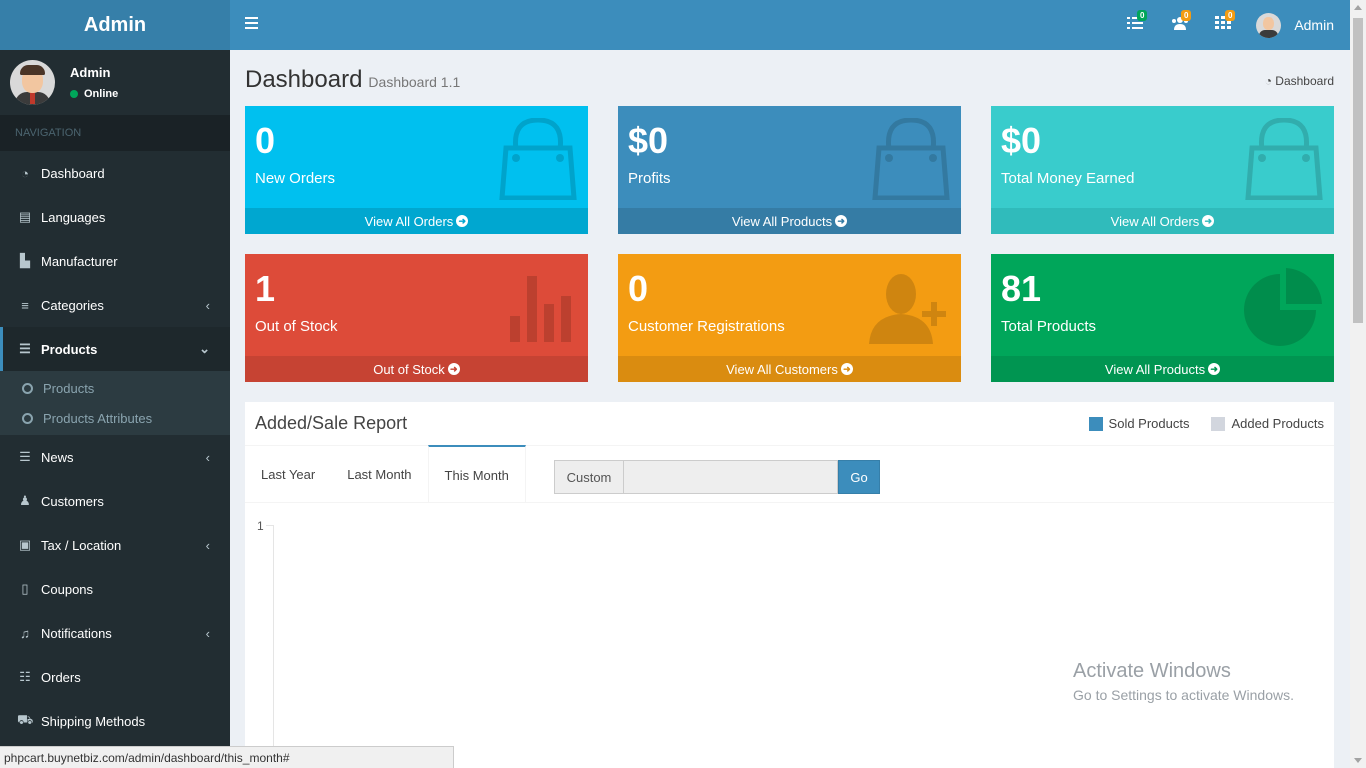  Describe the element at coordinates (273, 646) in the screenshot. I see `y-axis` at that location.